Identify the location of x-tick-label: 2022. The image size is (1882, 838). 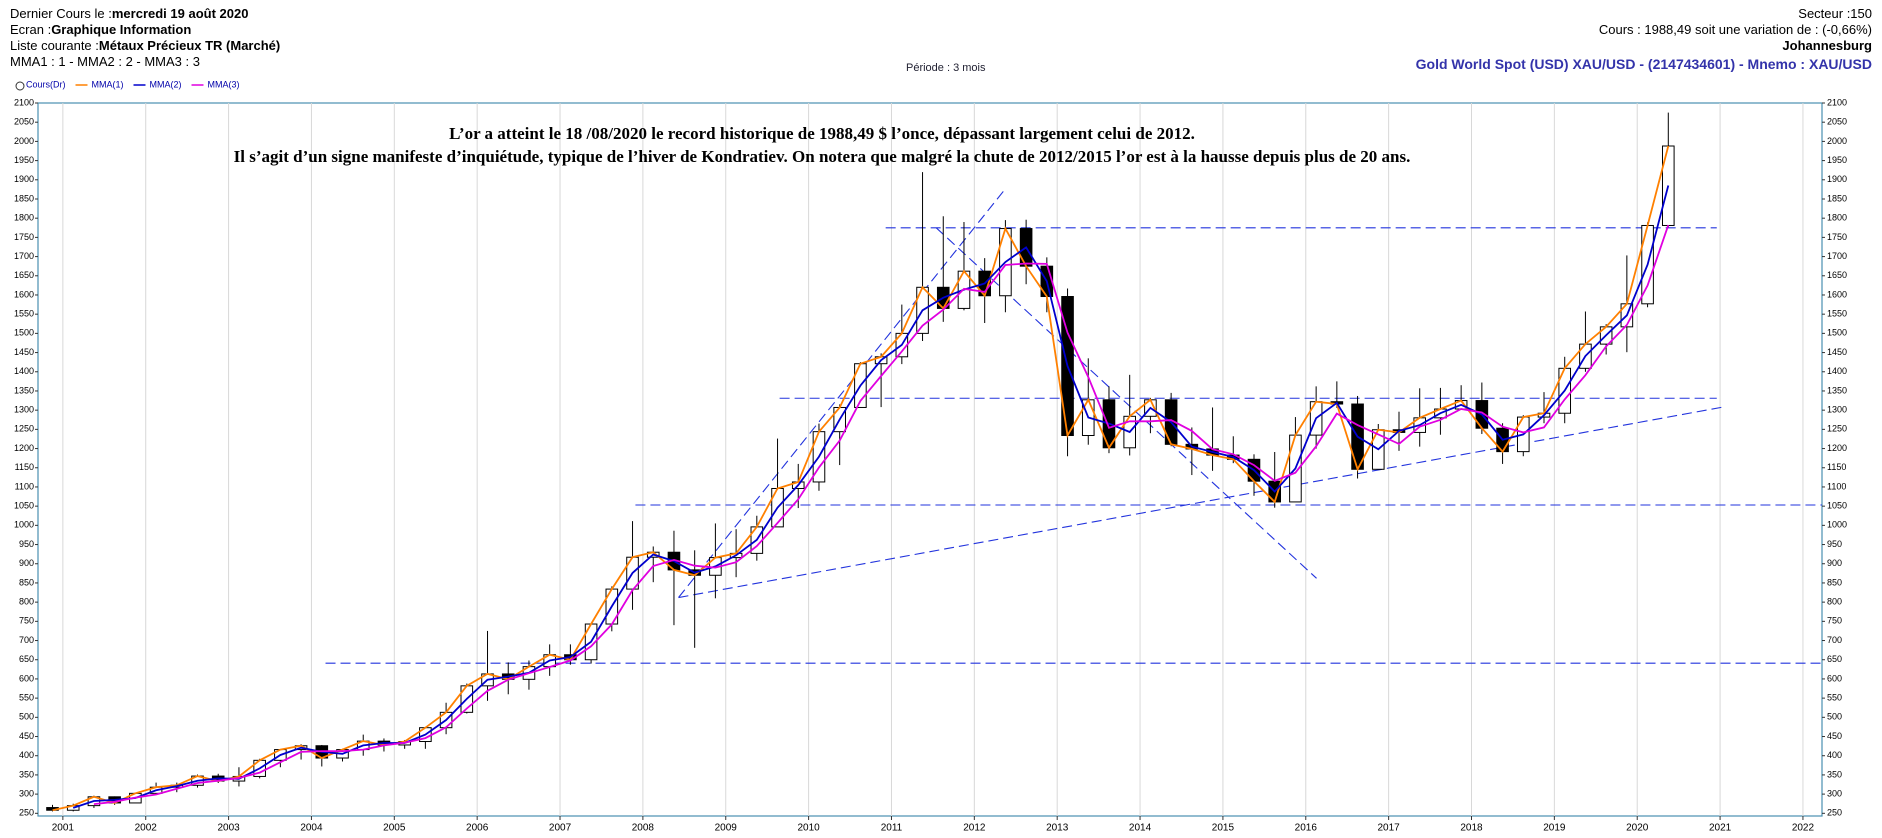
(1803, 828).